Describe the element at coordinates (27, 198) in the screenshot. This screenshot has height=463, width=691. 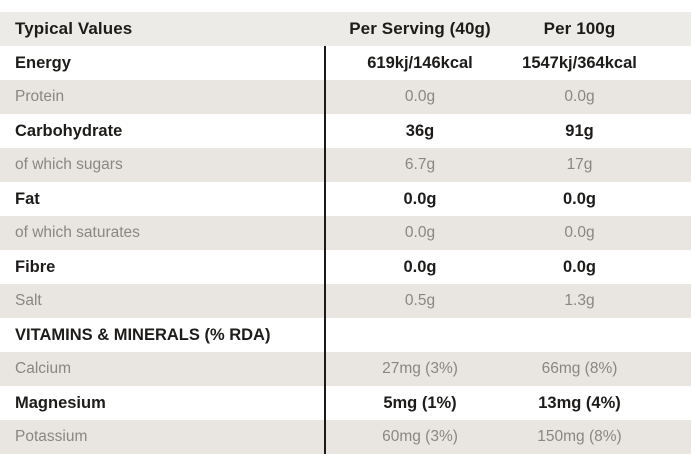
I see `row-label: Fat` at that location.